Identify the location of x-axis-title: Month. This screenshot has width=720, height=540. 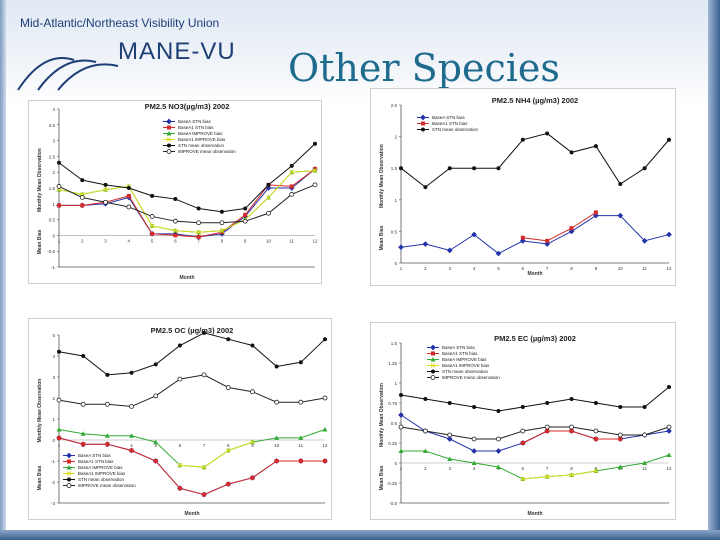
(535, 274).